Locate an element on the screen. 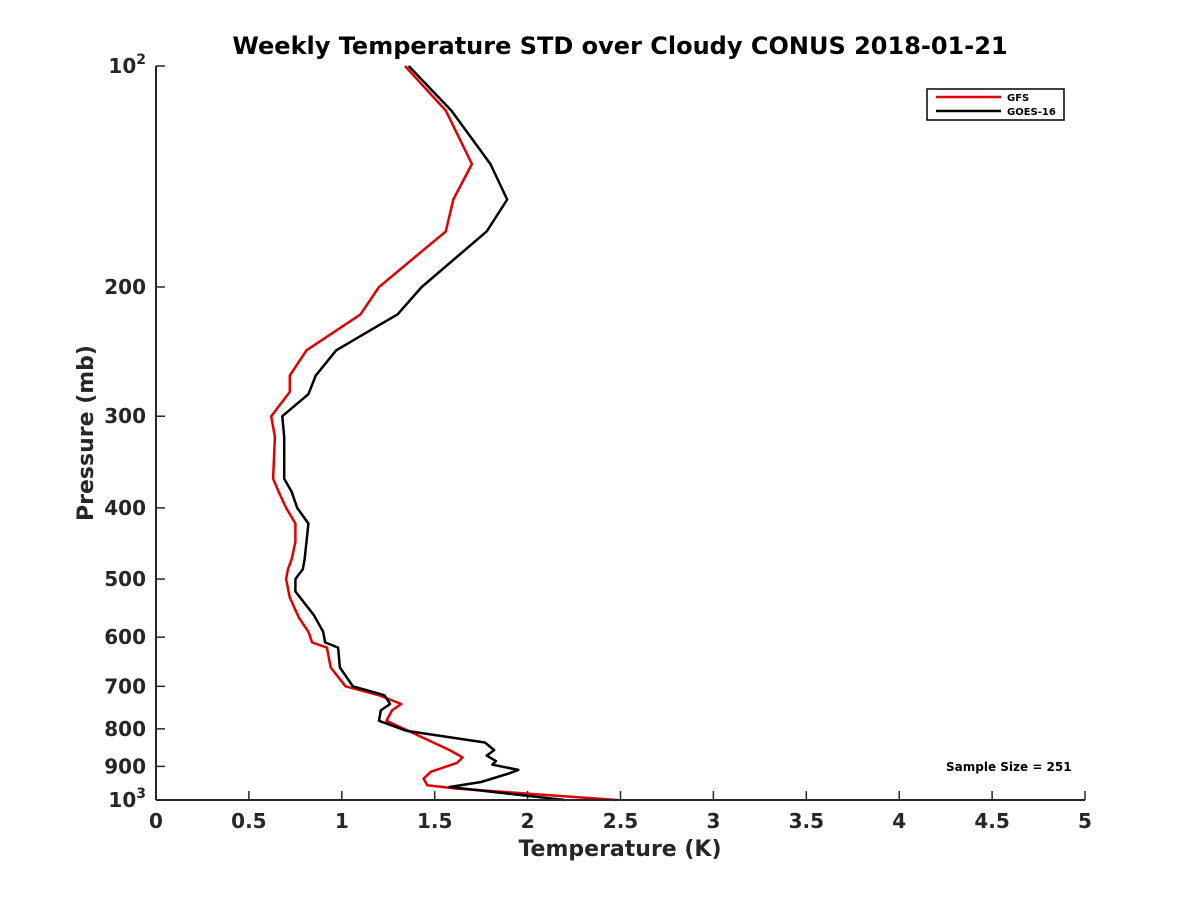  legend-box is located at coordinates (995, 104).